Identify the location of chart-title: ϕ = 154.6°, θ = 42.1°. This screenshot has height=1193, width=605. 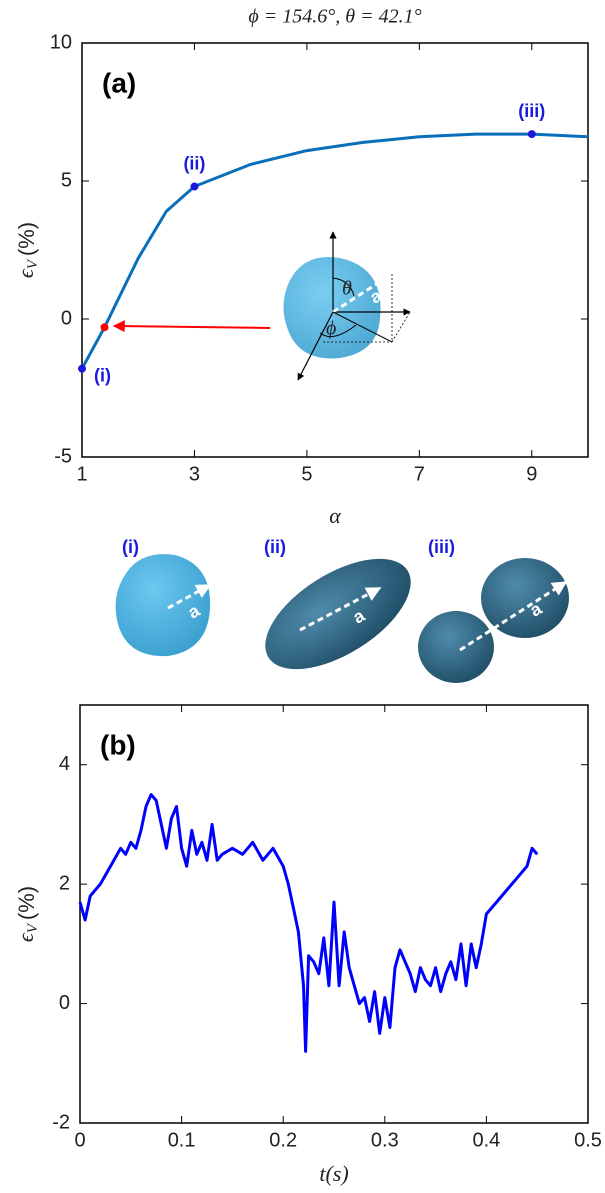
(334, 17).